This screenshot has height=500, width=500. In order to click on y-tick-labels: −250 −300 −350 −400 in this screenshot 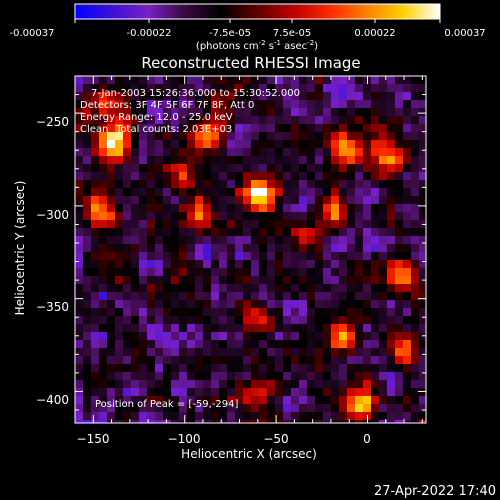, I will do `click(52, 261)`.